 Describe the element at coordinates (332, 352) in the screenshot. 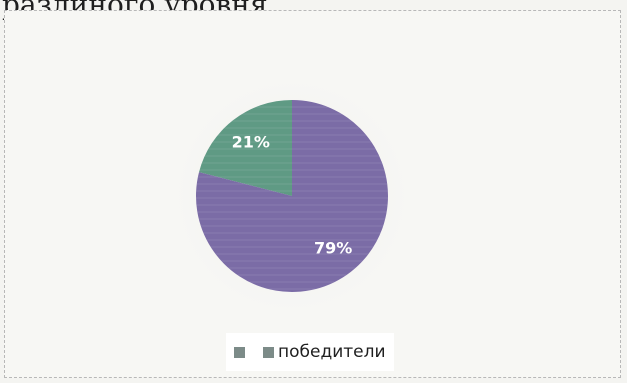

I see `legend-label-2: победители` at that location.